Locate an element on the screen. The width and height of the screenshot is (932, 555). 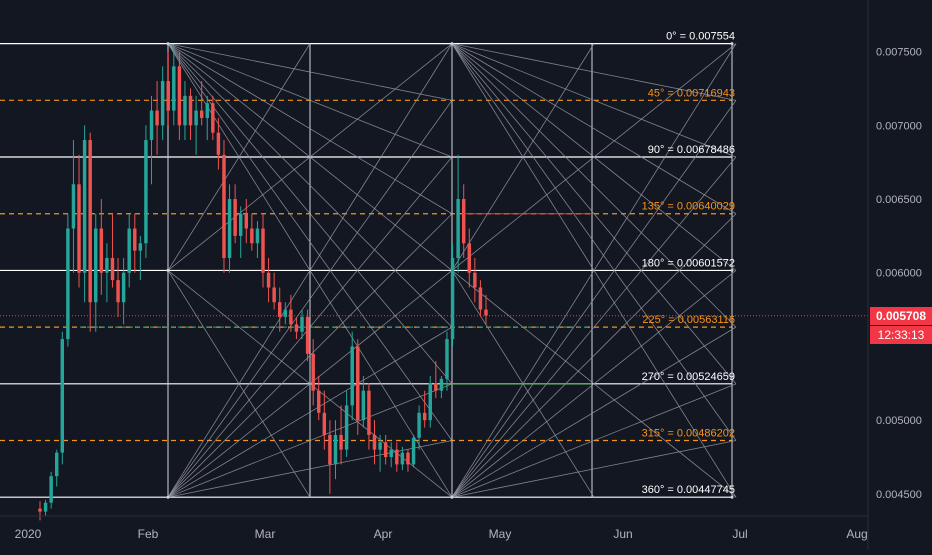
gann-level-label-0: 0° = 0.007554 is located at coordinates (700, 37).